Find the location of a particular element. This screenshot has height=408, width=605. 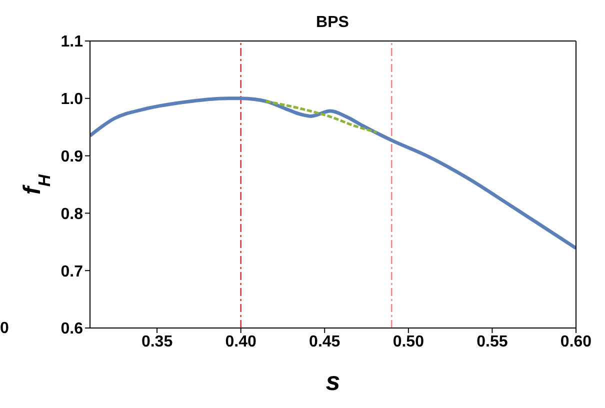

y-tick-label: 0.9 is located at coordinates (72, 157).